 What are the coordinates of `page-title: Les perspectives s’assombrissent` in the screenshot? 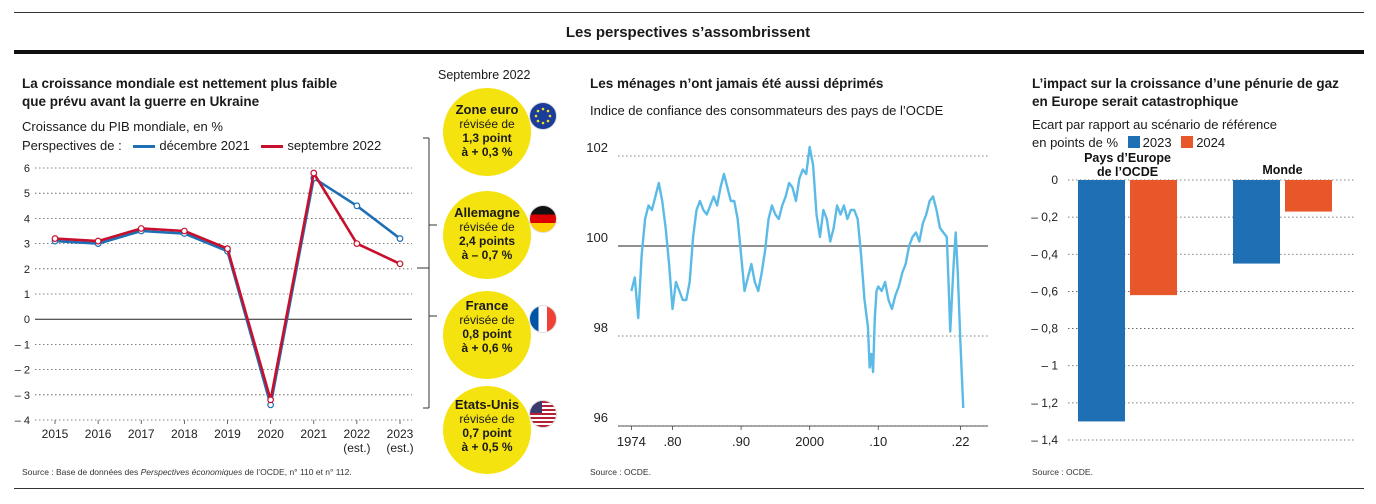 It's located at (688, 32).